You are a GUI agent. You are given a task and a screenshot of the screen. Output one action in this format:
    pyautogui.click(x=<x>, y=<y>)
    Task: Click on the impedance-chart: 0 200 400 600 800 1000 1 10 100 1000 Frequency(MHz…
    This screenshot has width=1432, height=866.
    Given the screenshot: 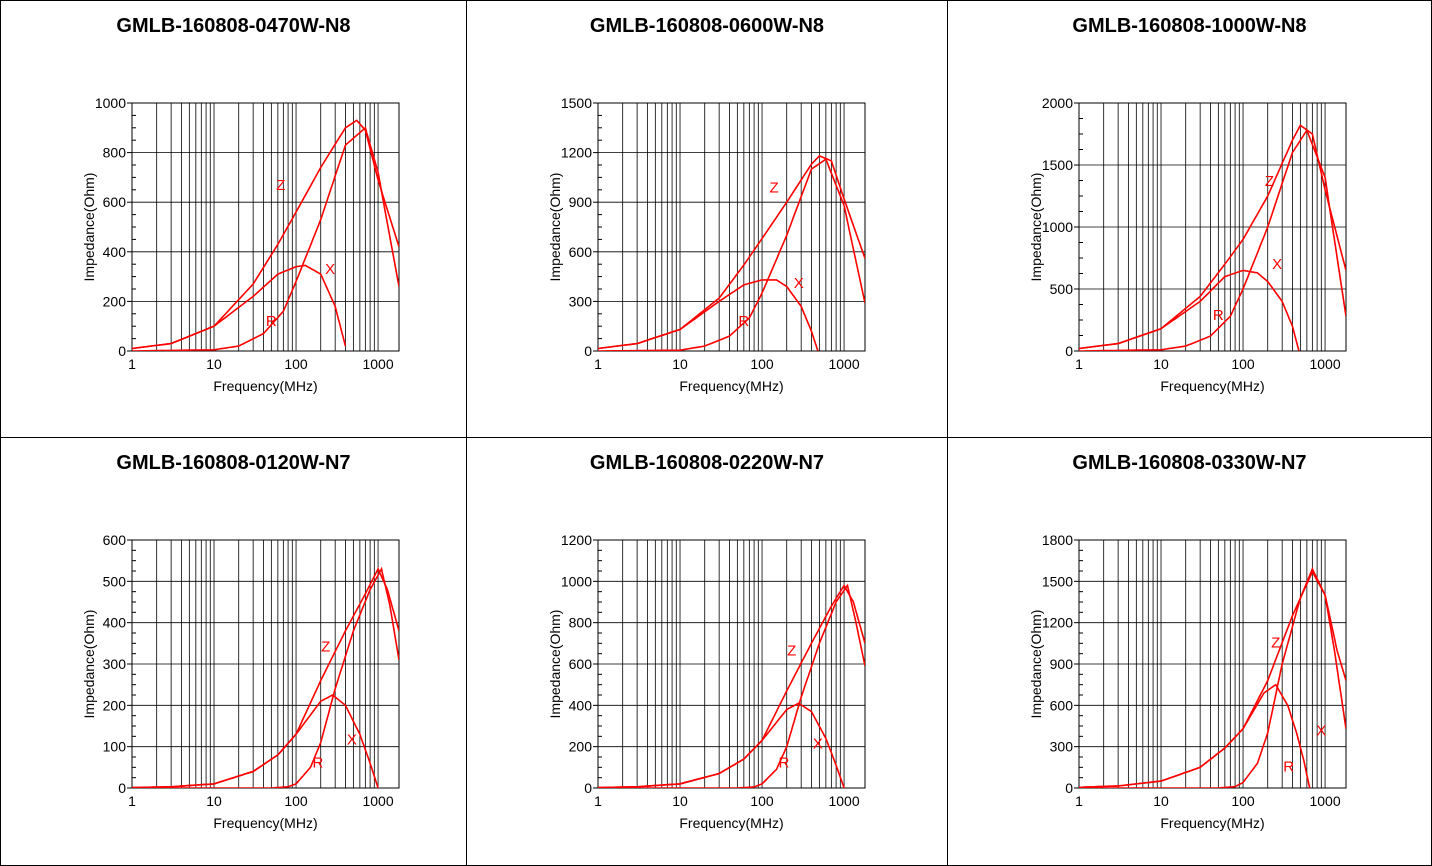 What is the action you would take?
    pyautogui.click(x=240, y=244)
    